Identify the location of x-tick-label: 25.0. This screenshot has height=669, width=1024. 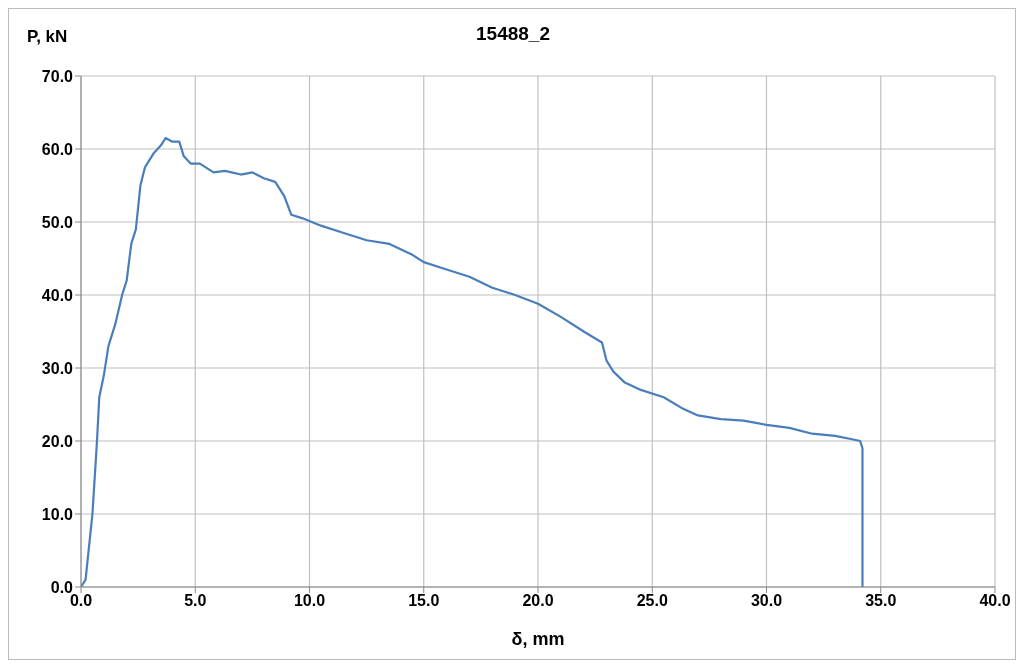
(652, 601).